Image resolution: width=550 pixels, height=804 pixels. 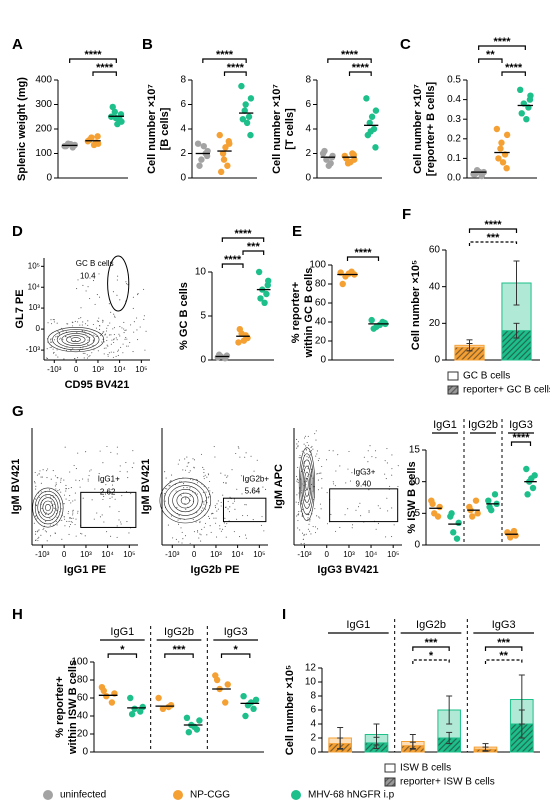 I want to click on y-axis-label: IgM BV421, so click(x=146, y=487).